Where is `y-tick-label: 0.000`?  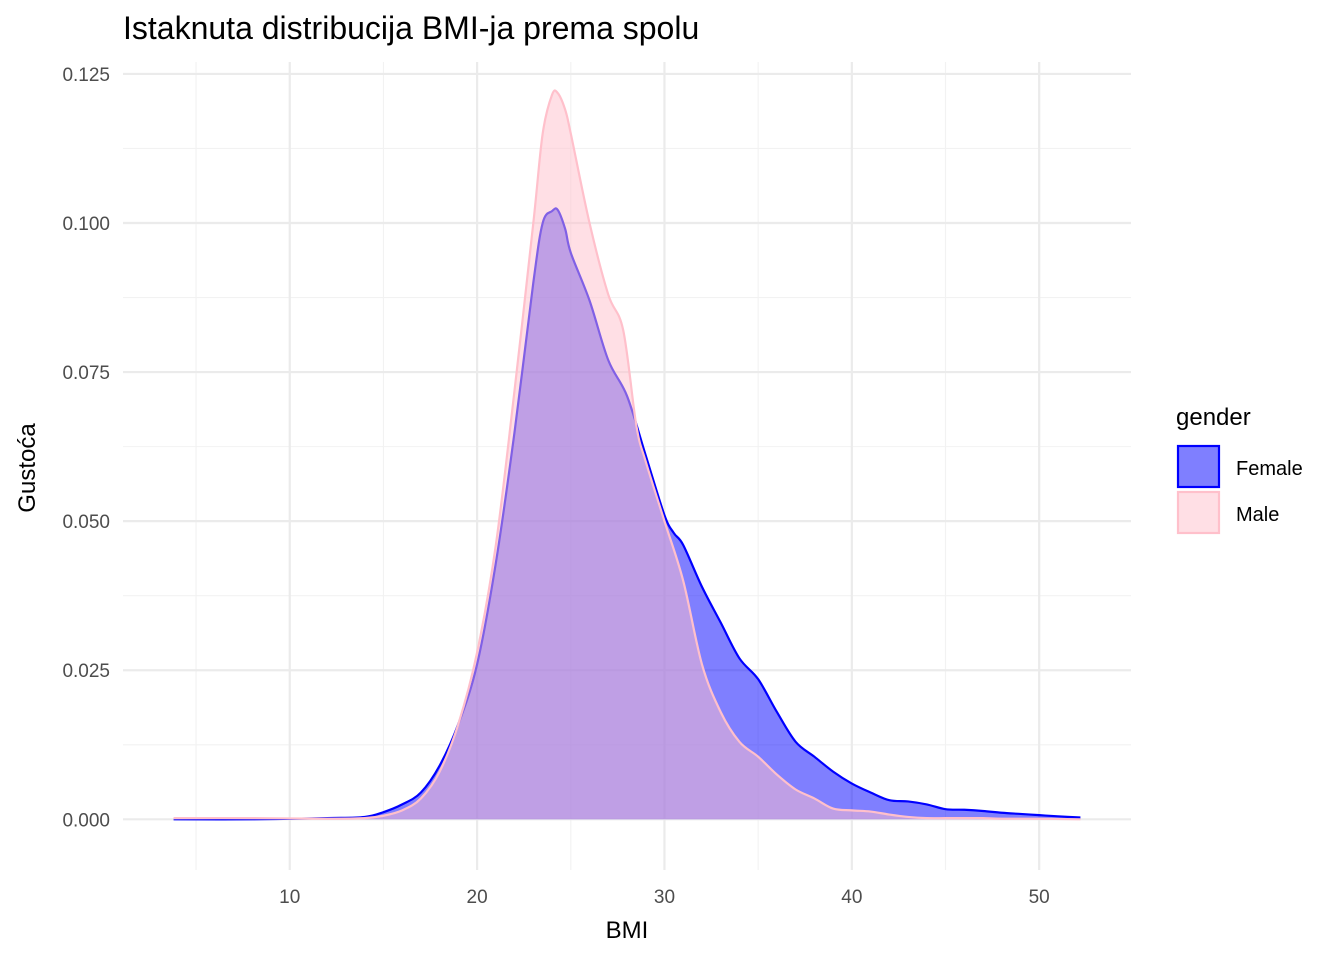 y-tick-label: 0.000 is located at coordinates (86, 820).